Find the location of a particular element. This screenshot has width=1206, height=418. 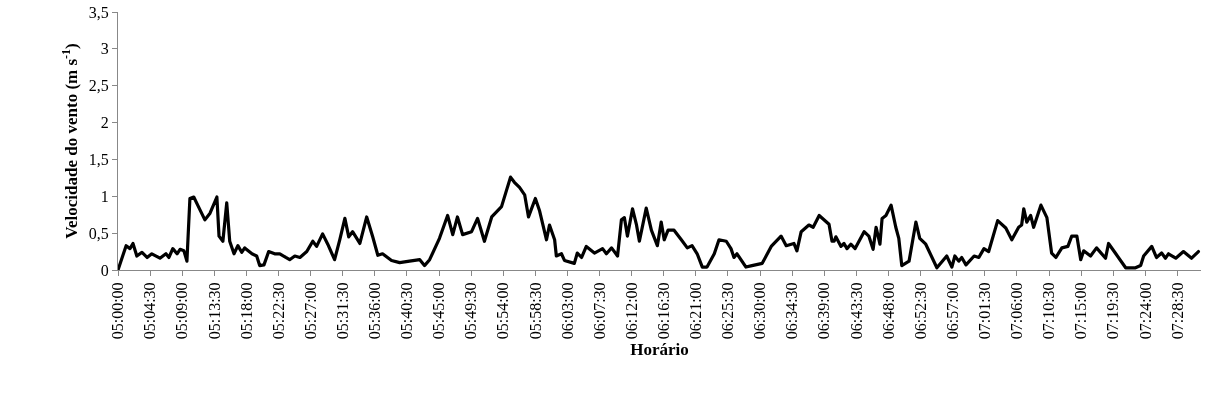

y-tick-label: 1 is located at coordinates (104, 196).